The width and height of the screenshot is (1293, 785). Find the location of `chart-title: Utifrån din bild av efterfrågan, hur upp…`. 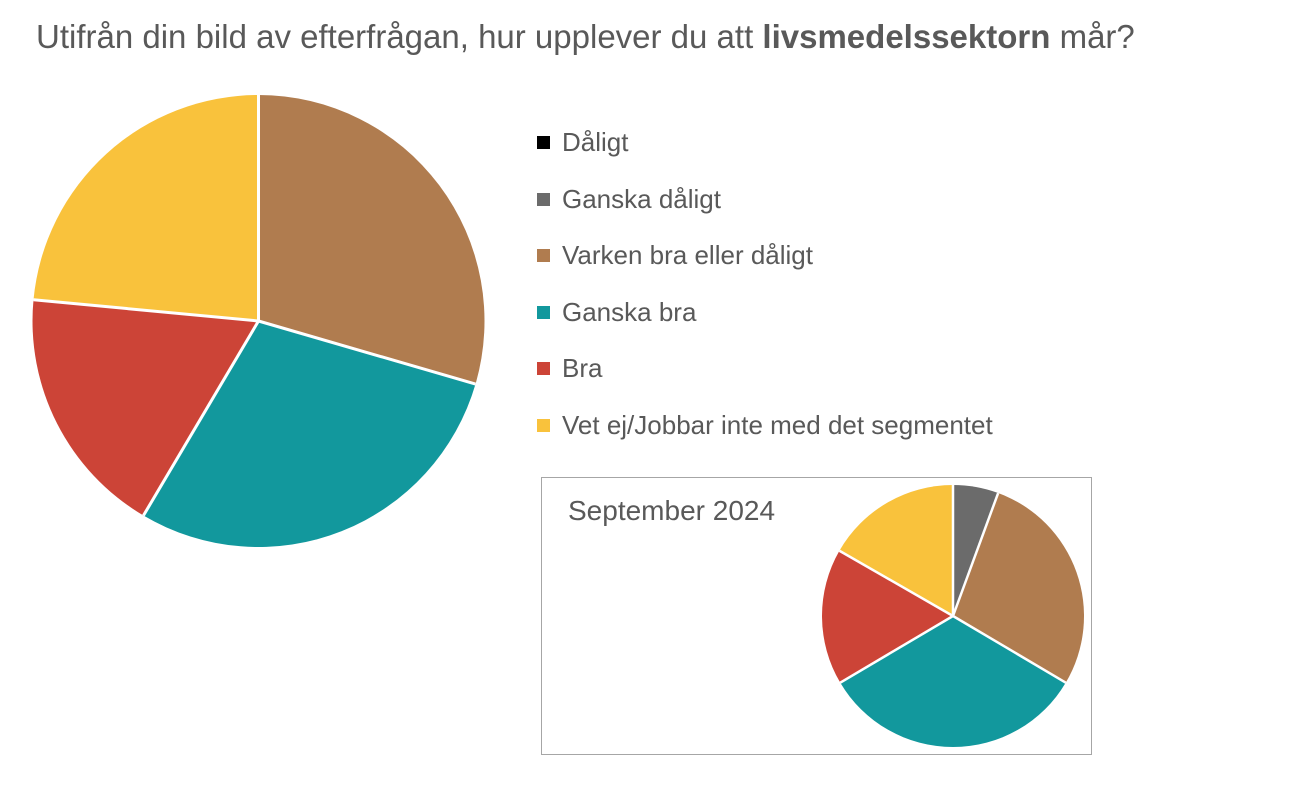

chart-title: Utifrån din bild av efterfrågan, hur upp… is located at coordinates (585, 37).